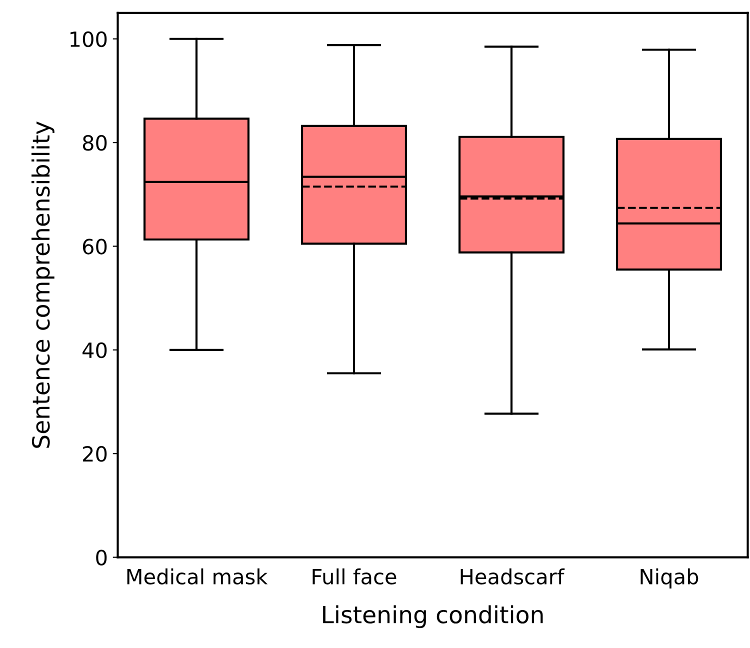 Image resolution: width=750 pixels, height=648 pixels. I want to click on x-tick-label: Full face, so click(354, 576).